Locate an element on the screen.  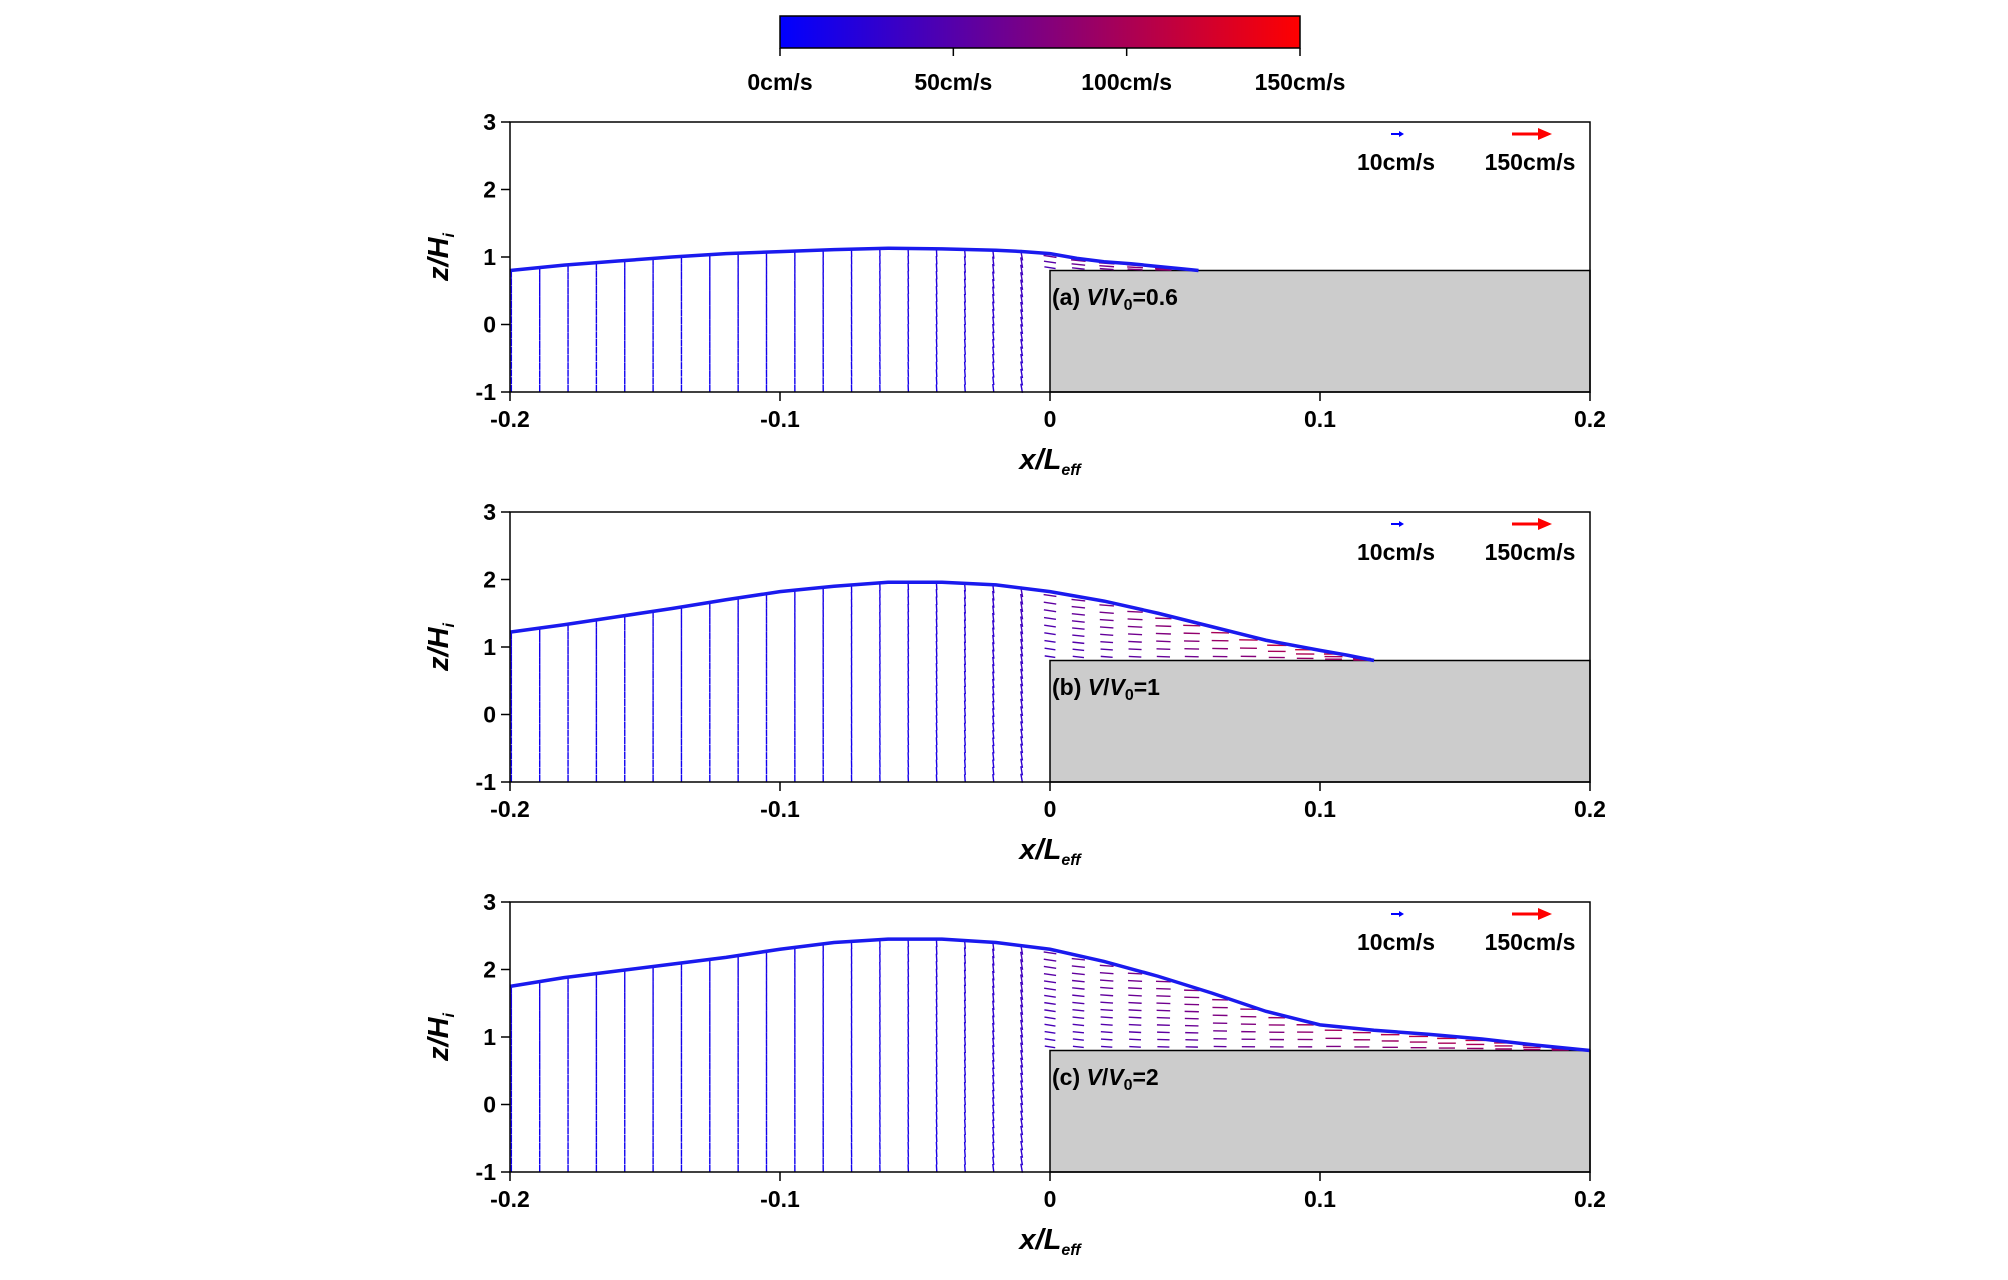
y-tick-label: -1 is located at coordinates (486, 392).